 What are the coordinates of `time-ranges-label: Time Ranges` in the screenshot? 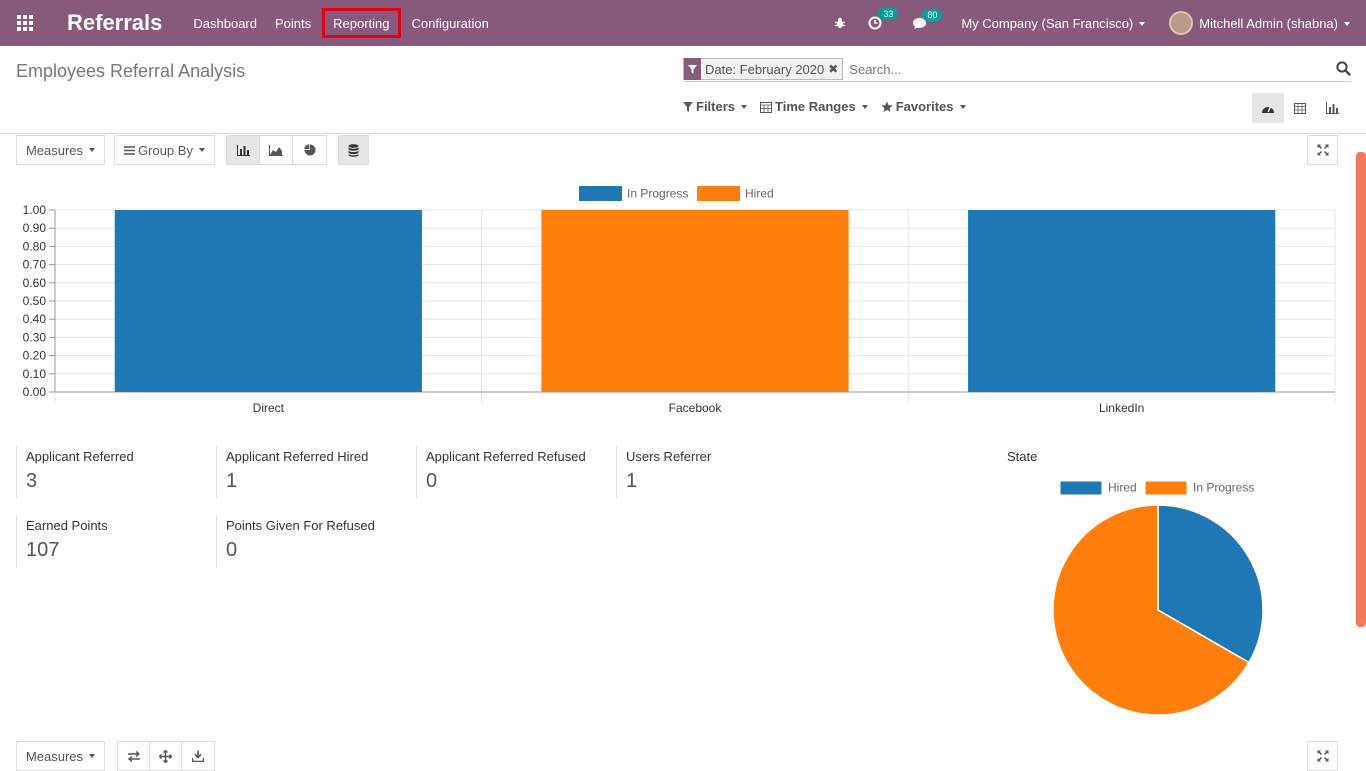 It's located at (815, 106).